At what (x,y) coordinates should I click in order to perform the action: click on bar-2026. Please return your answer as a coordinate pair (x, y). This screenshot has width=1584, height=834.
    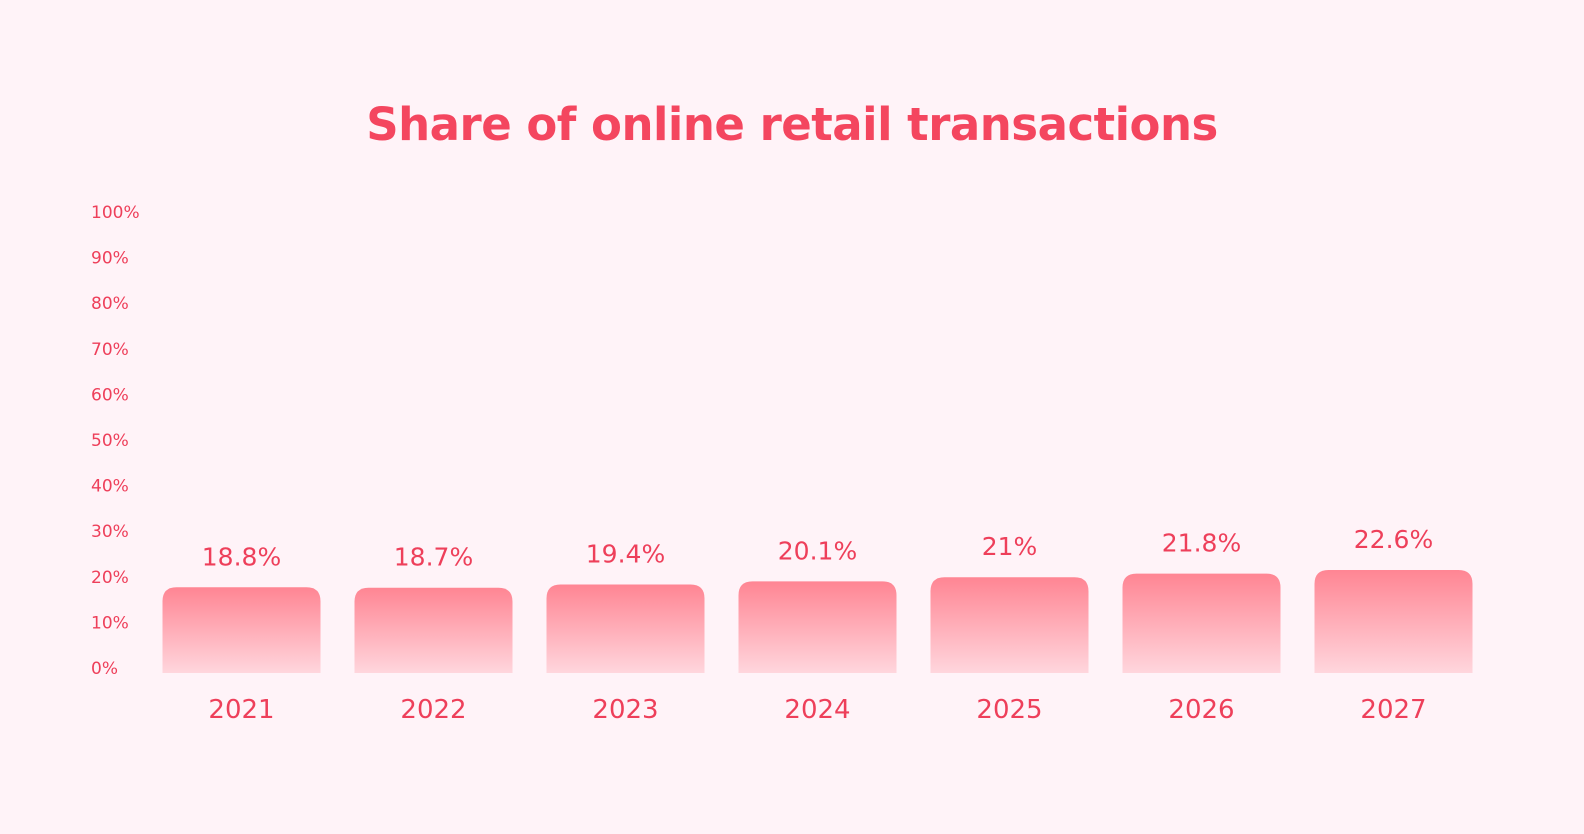
    Looking at the image, I should click on (1201, 623).